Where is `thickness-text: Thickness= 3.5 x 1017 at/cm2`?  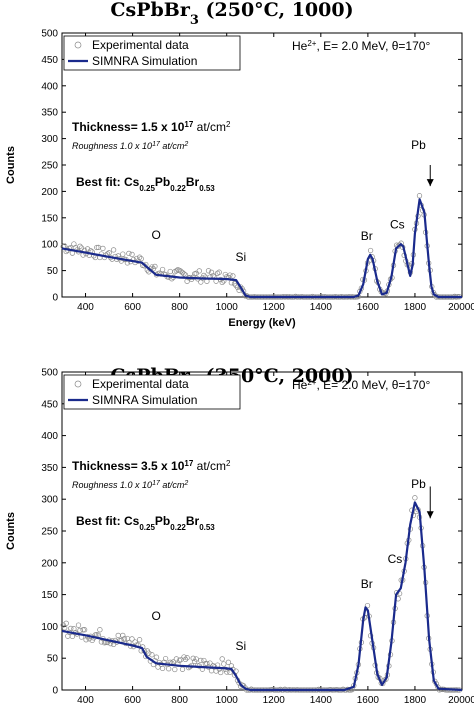
thickness-text: Thickness= 3.5 x 1017 at/cm2 is located at coordinates (151, 466).